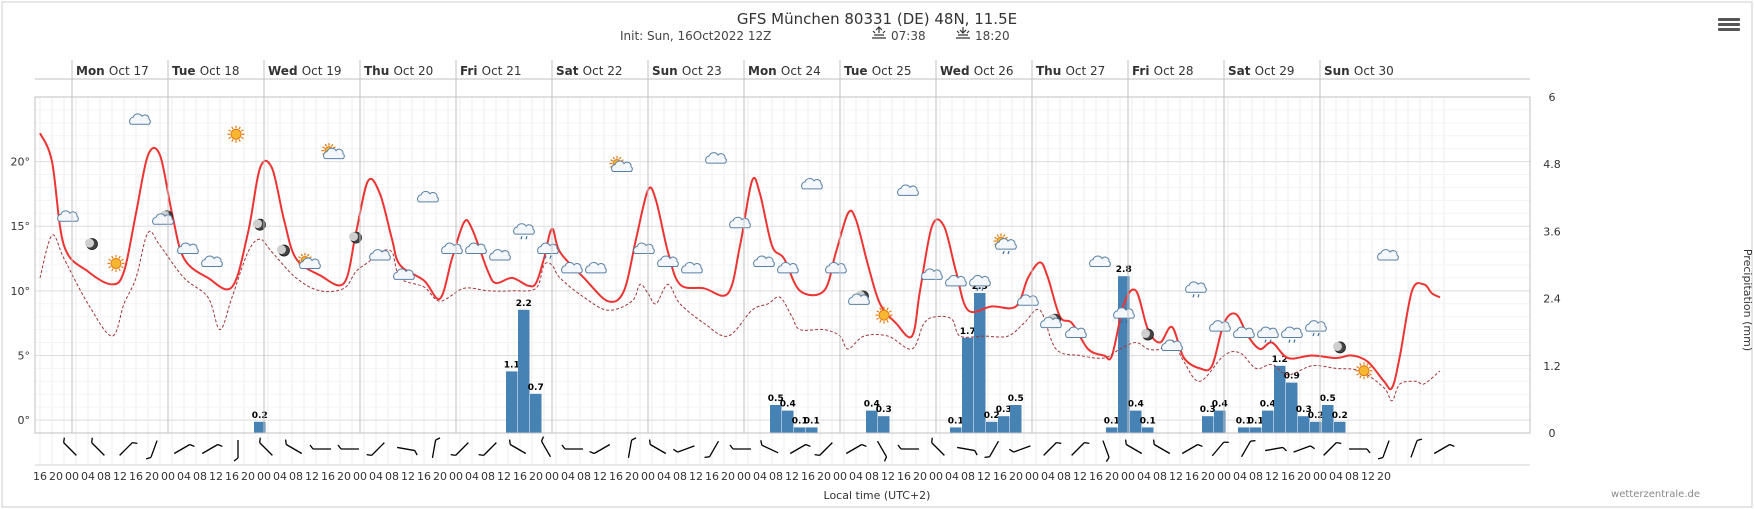  Describe the element at coordinates (977, 71) in the screenshot. I see `day-label: Wed Oct 26` at that location.